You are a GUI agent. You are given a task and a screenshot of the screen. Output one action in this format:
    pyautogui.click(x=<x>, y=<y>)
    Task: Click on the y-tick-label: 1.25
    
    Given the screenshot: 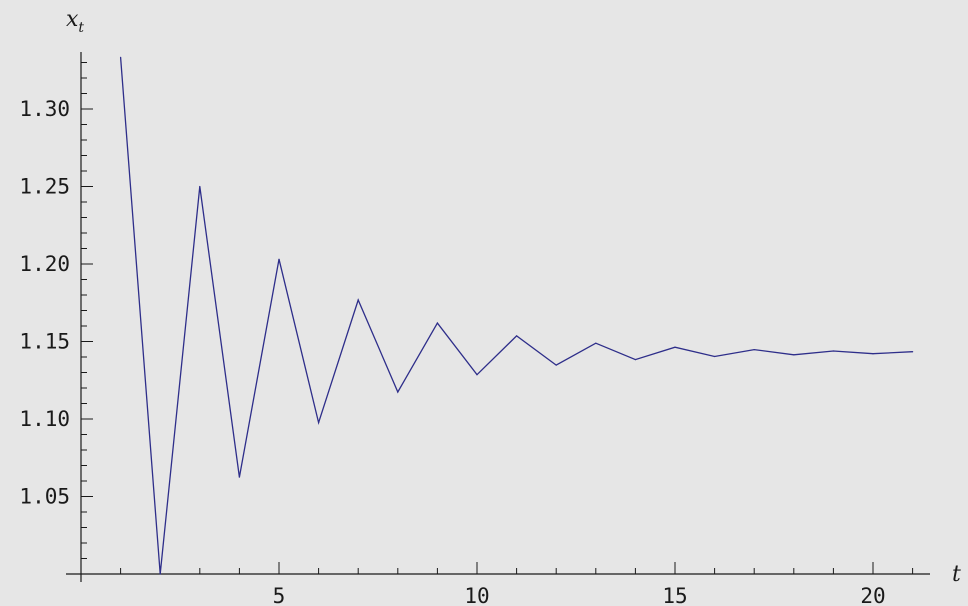 What is the action you would take?
    pyautogui.click(x=44, y=187)
    